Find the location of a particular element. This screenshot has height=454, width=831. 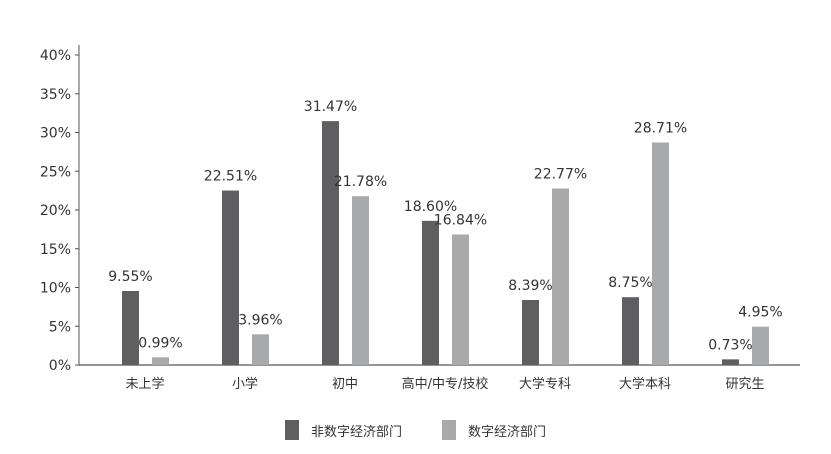

y-tick-label: 15% is located at coordinates (55, 250).